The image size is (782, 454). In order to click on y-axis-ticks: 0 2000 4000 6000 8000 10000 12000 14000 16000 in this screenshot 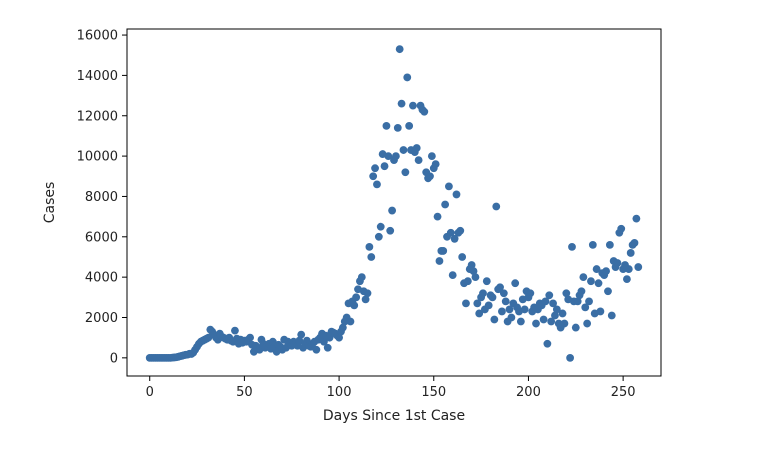, I will do `click(102, 197)`.